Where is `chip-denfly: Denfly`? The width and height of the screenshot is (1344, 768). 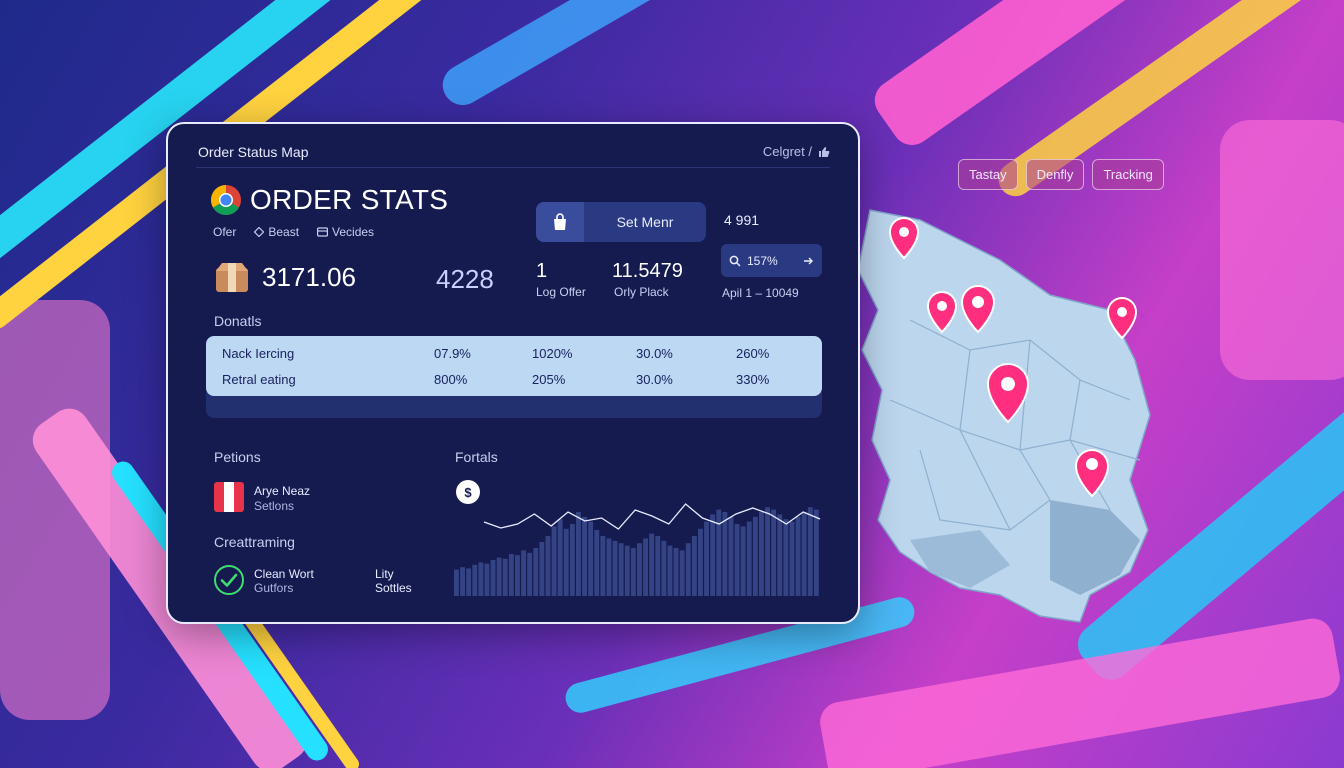
chip-denfly: Denfly is located at coordinates (1055, 174).